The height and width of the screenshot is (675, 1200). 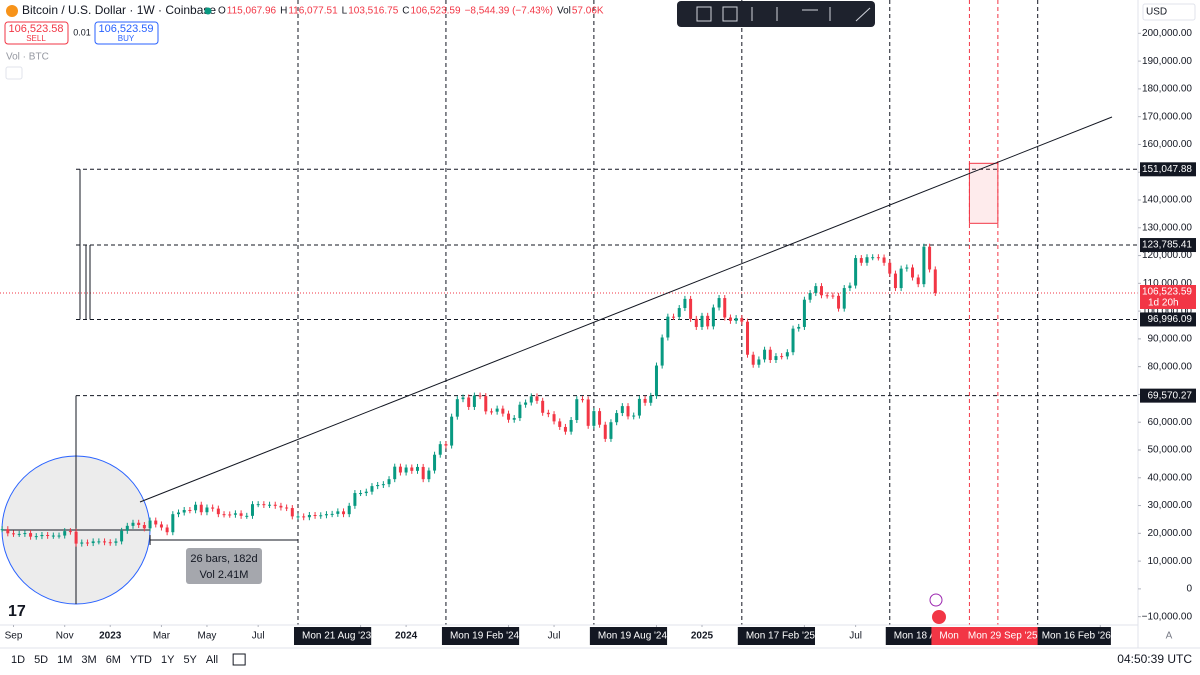 I want to click on range-button: 1D, so click(x=18, y=660).